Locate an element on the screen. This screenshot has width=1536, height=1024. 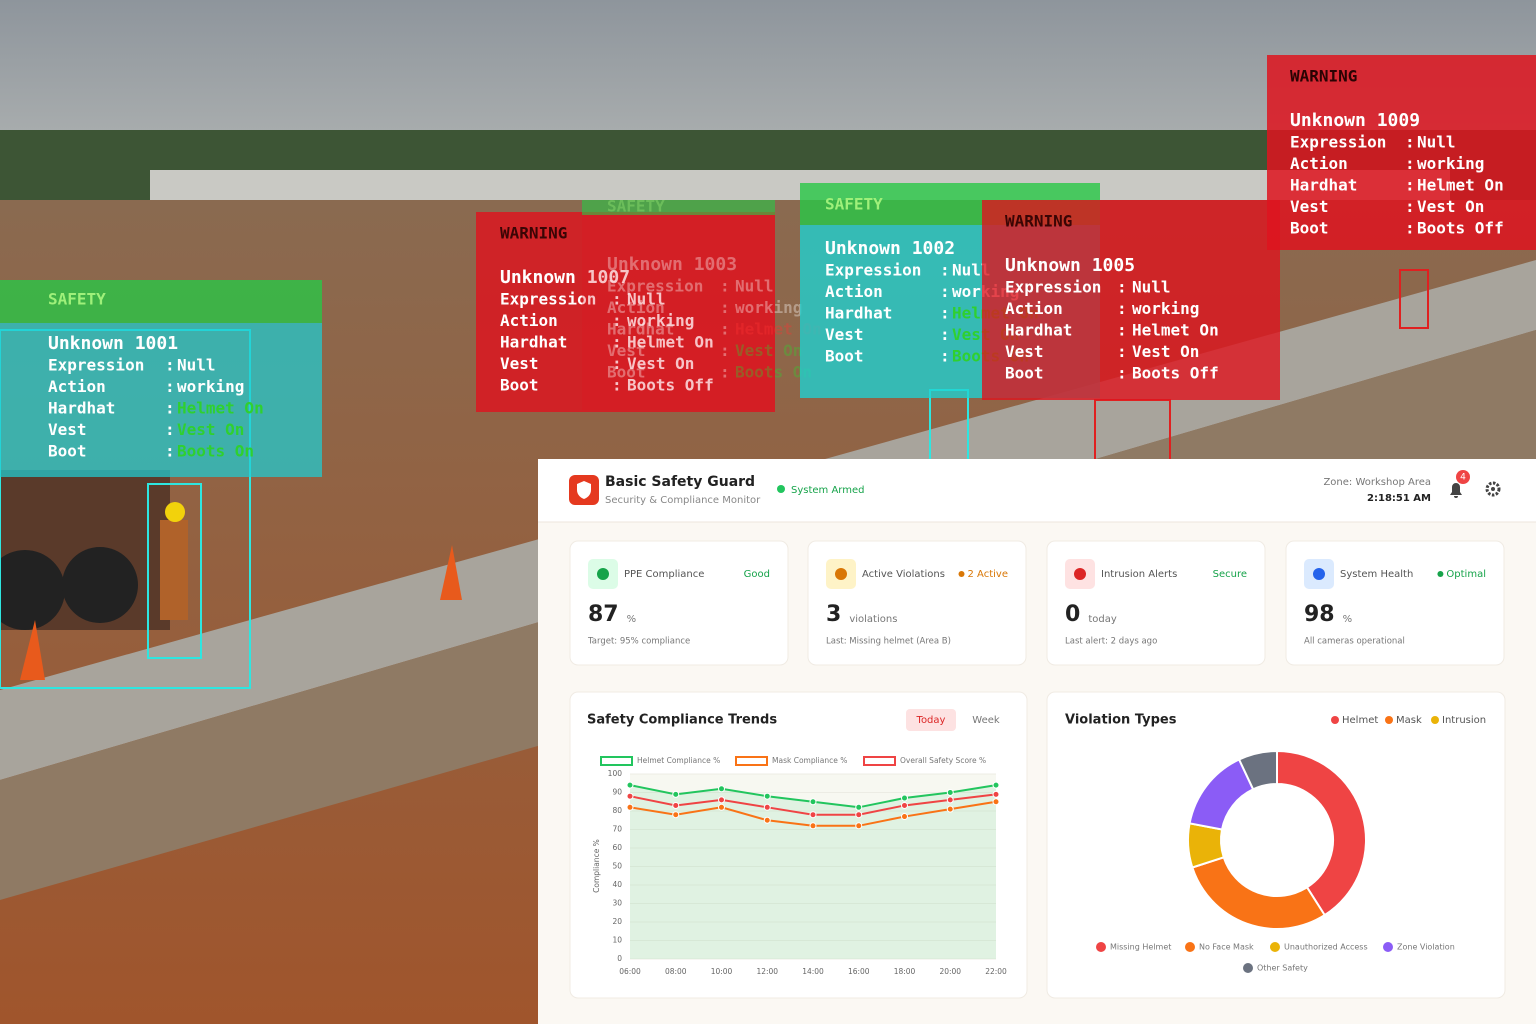
field-value: Boots On is located at coordinates (215, 451).